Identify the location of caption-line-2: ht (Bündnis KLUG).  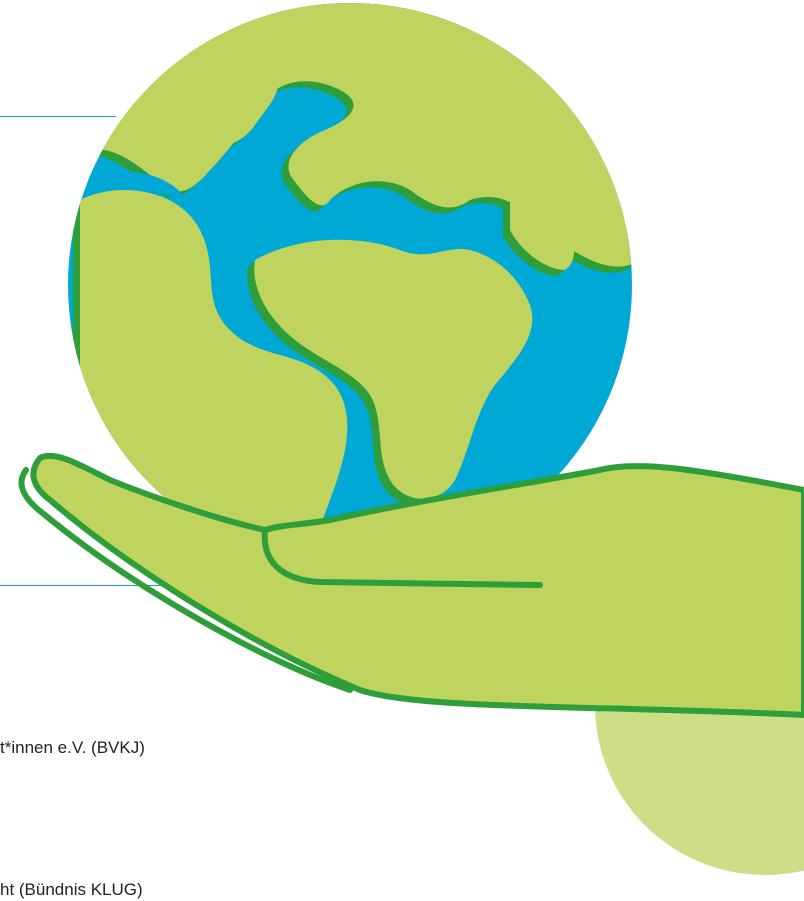
(71, 889).